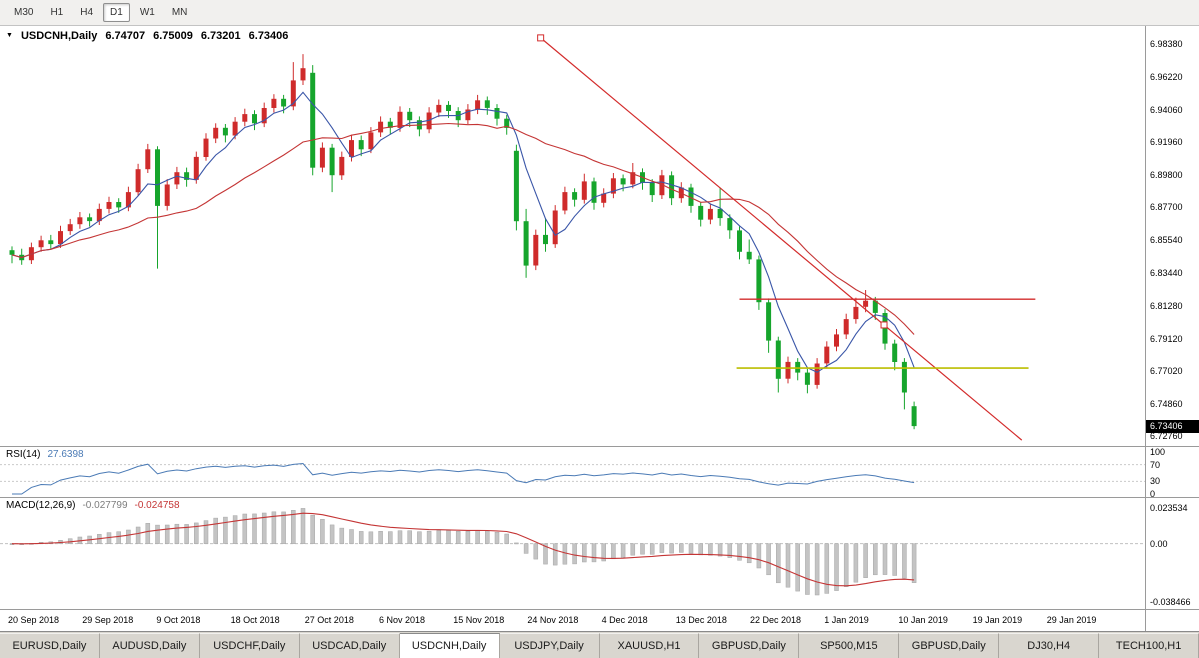  What do you see at coordinates (97, 12) in the screenshot?
I see `timeframe-buttons: M30 H1 H4 D1 W1 MN` at bounding box center [97, 12].